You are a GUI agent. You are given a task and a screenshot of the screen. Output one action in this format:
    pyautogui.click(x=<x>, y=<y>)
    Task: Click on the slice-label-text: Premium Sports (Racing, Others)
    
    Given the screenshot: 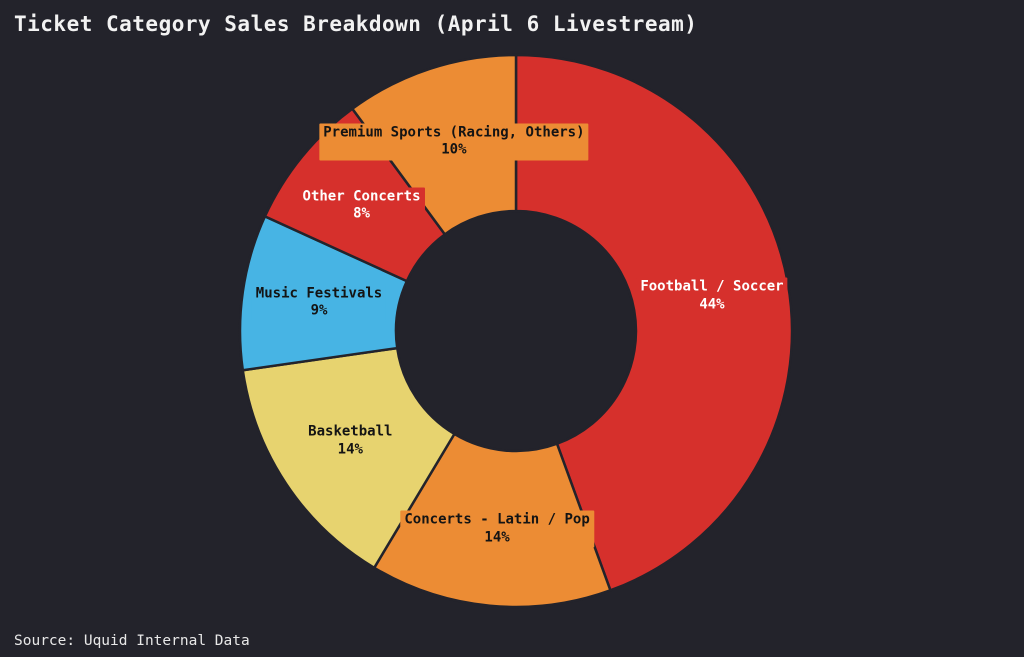 What is the action you would take?
    pyautogui.click(x=454, y=132)
    